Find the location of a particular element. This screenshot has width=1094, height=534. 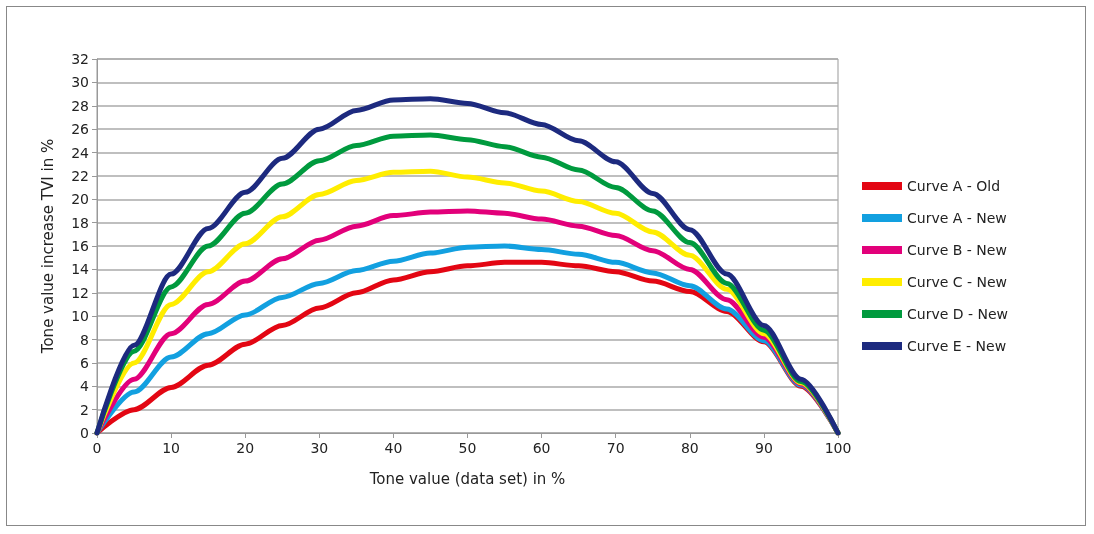

legend-label: Curve A - New is located at coordinates (957, 218).